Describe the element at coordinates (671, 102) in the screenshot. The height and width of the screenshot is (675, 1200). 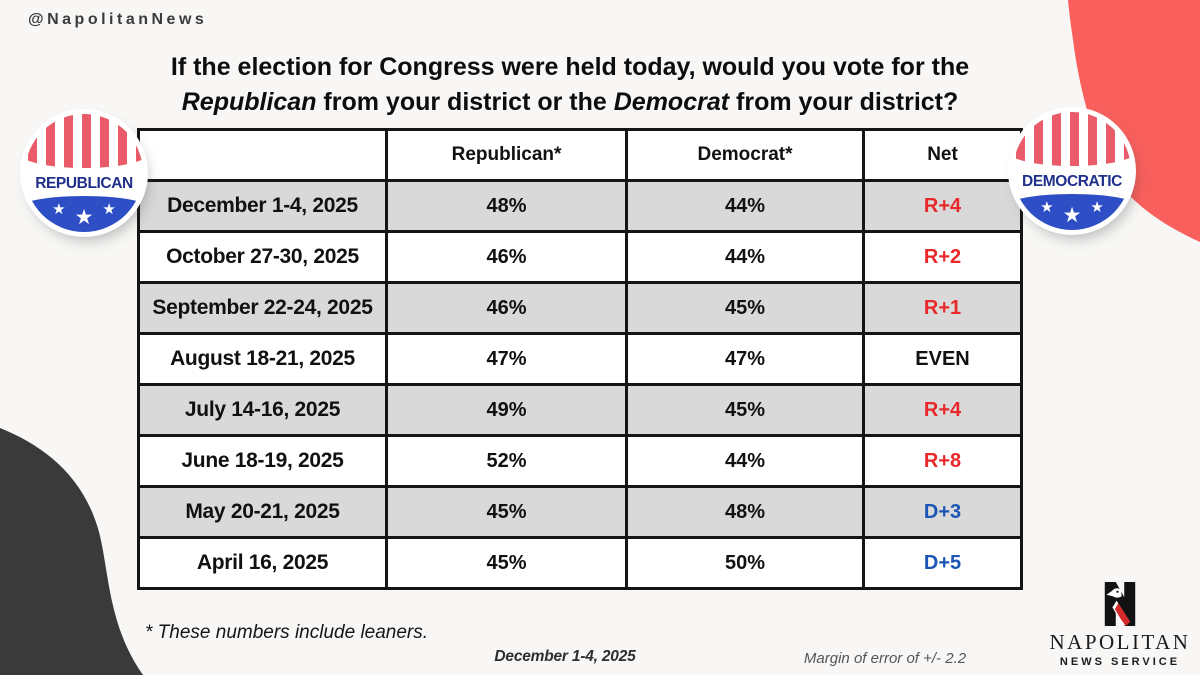
I see `title-democrat-word: Democrat` at that location.